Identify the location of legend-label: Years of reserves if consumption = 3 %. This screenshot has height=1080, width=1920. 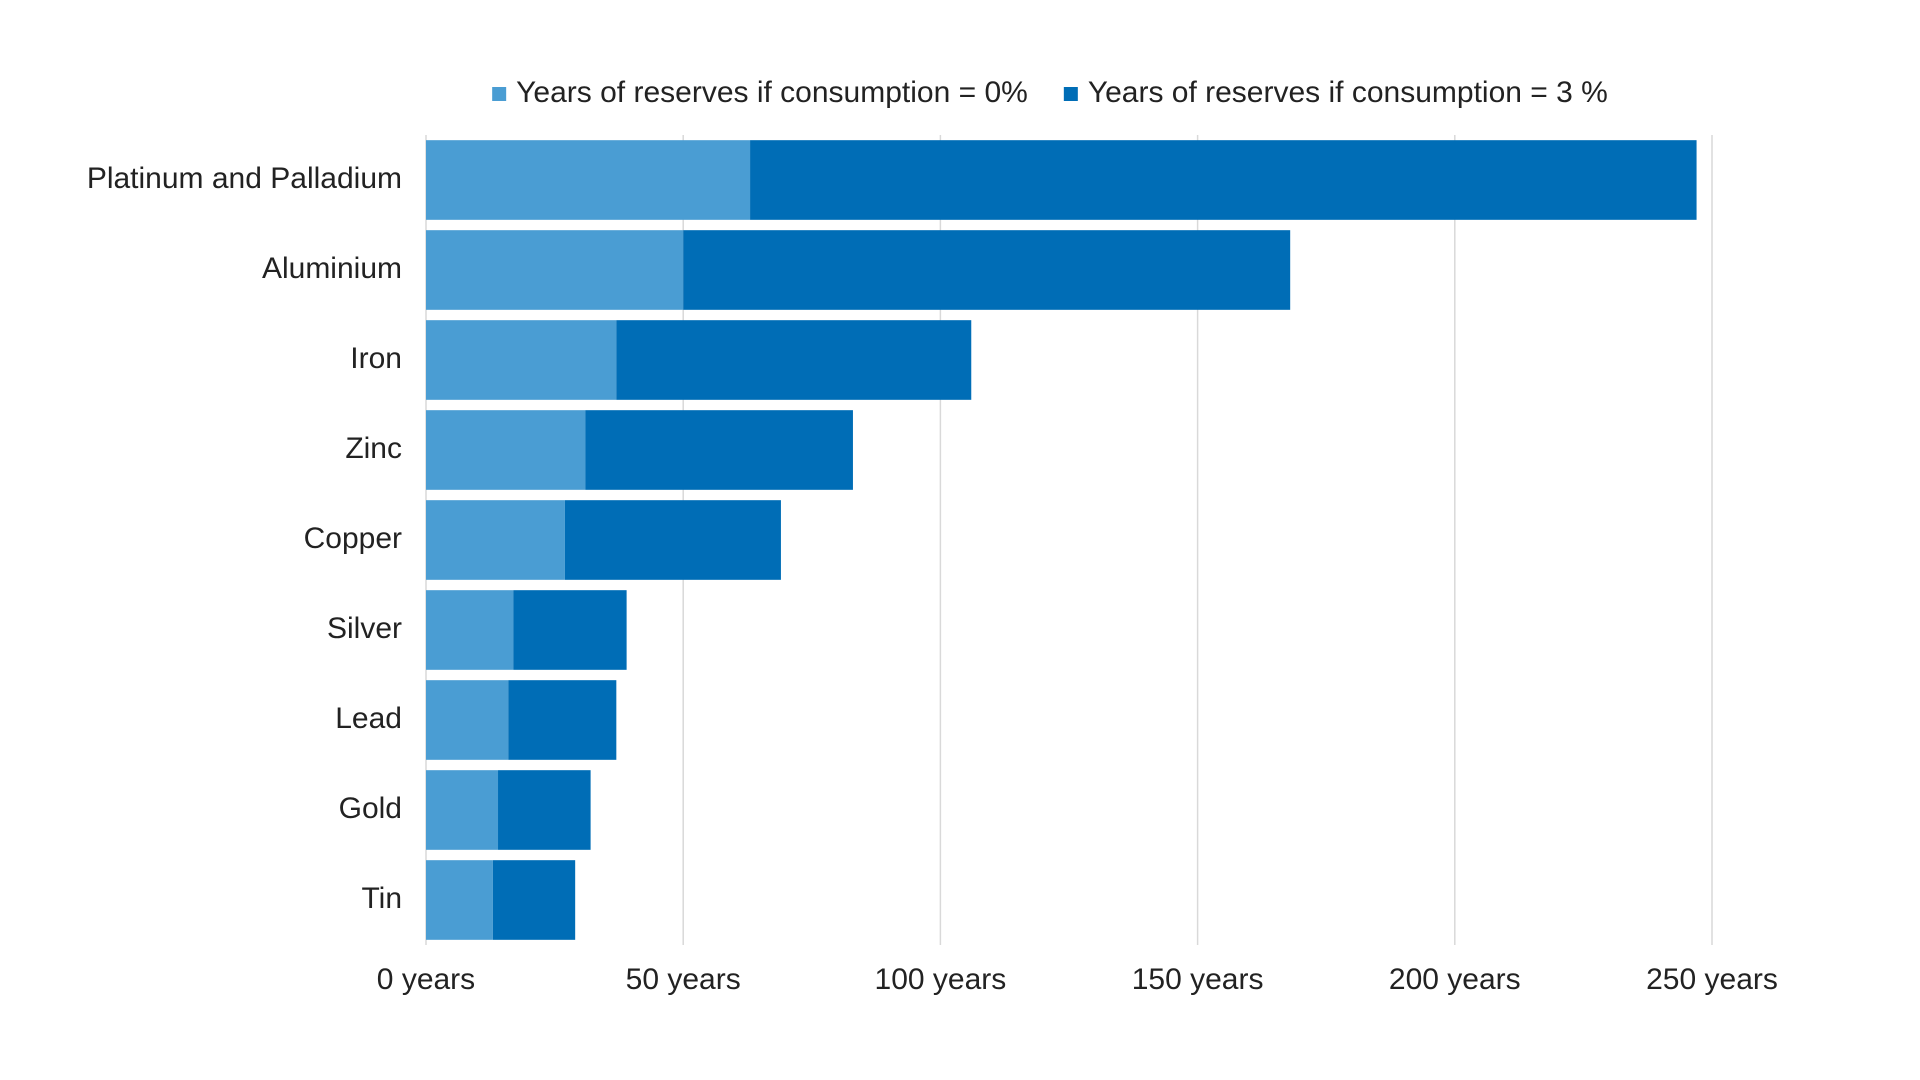
(1348, 92).